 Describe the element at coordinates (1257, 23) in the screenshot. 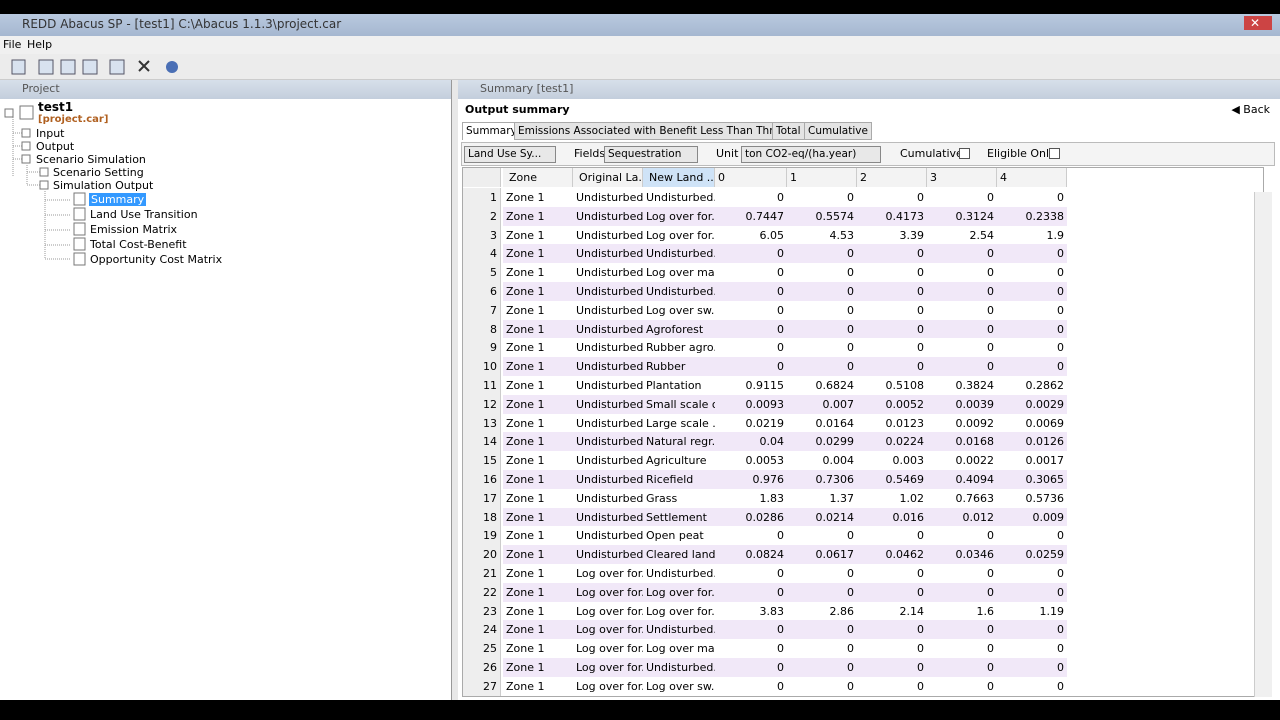

I see `window-controls: ✕` at that location.